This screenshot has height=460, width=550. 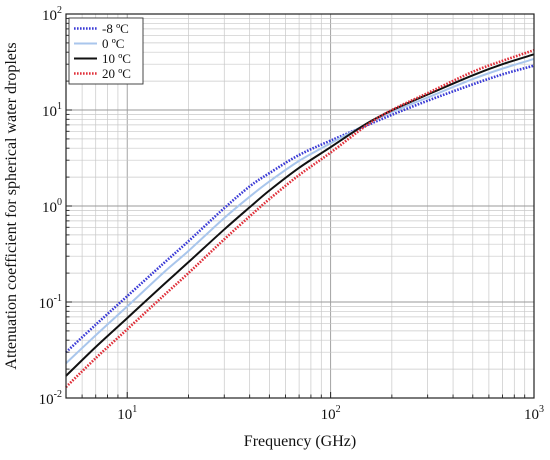 What do you see at coordinates (113, 43) in the screenshot?
I see `legend-label: 0 ºC` at bounding box center [113, 43].